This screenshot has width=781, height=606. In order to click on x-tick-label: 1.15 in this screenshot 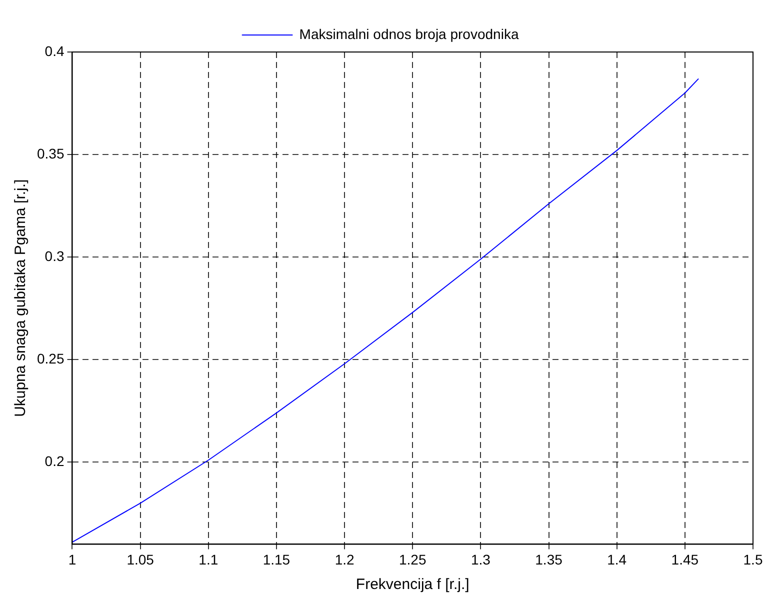, I will do `click(276, 559)`.